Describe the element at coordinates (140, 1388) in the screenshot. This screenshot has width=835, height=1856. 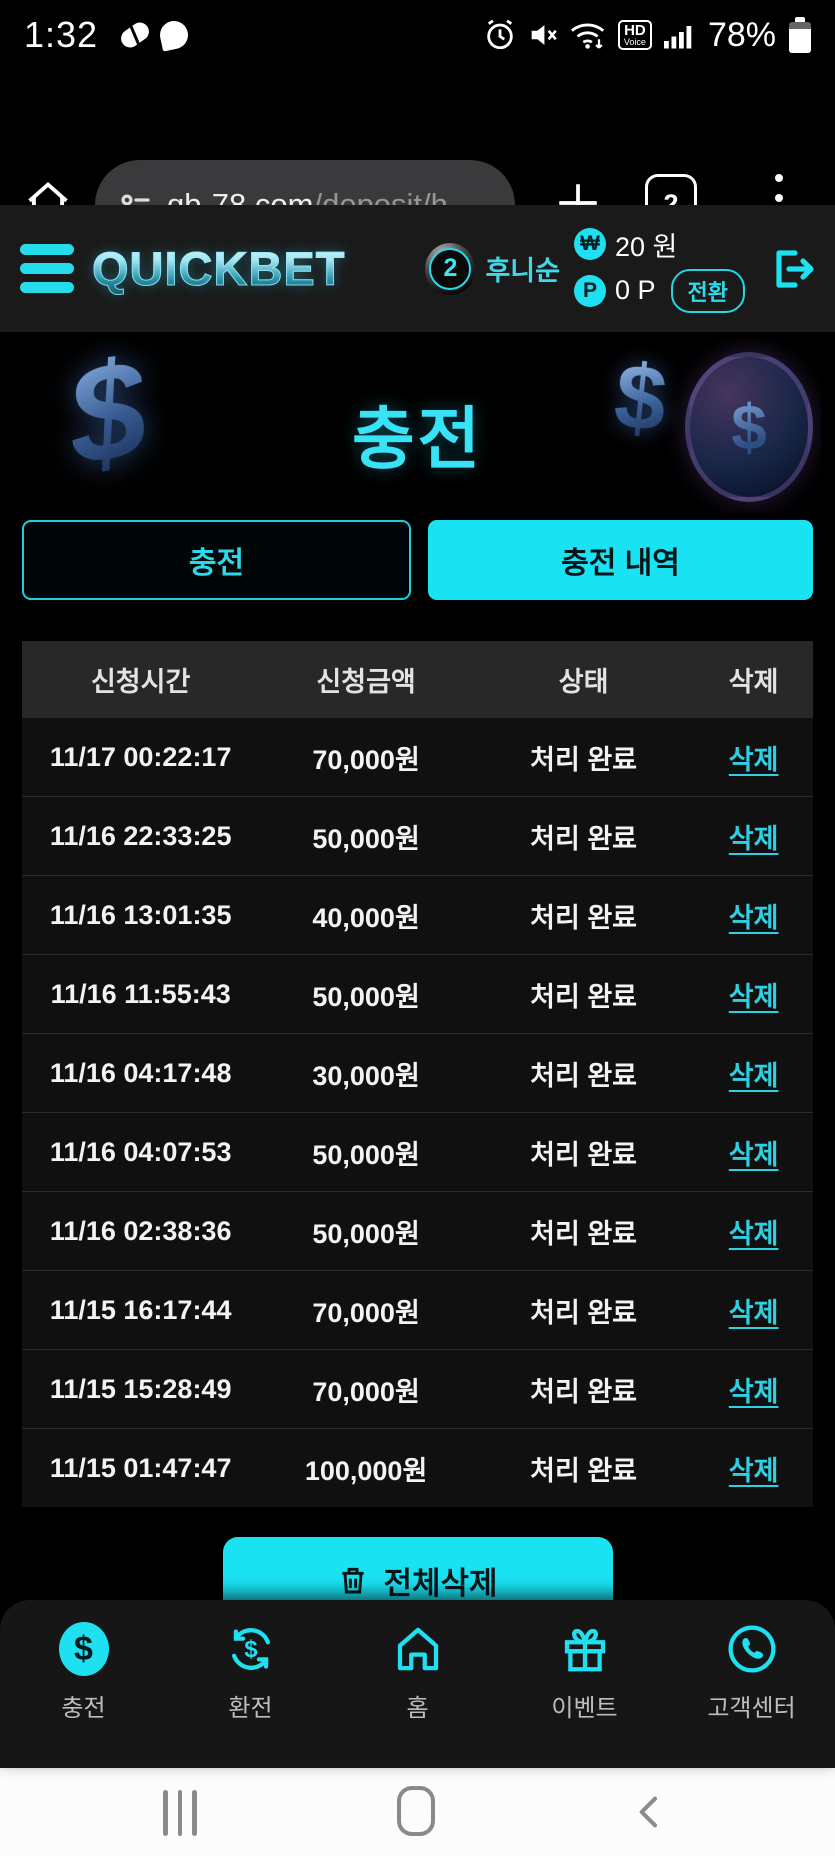
I see `cell-time: 11/15 15:28:49` at that location.